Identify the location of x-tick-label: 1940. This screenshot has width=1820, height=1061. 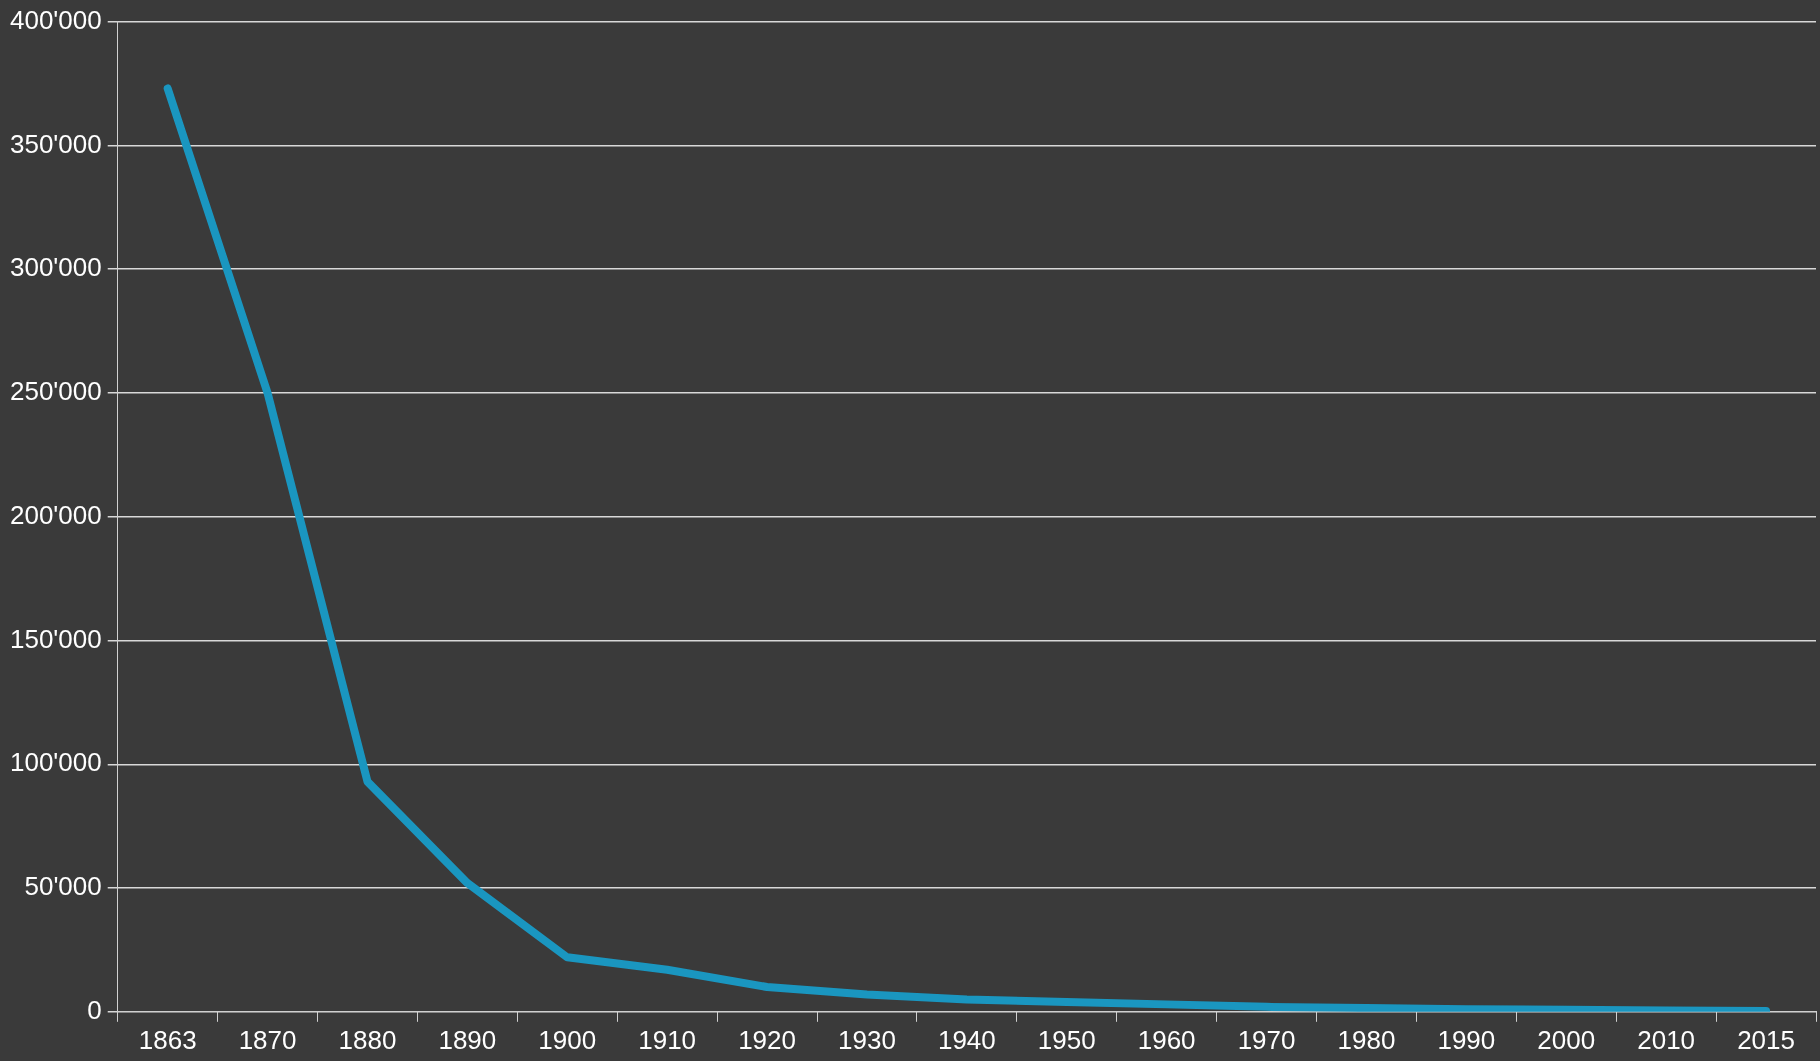
(966, 1039).